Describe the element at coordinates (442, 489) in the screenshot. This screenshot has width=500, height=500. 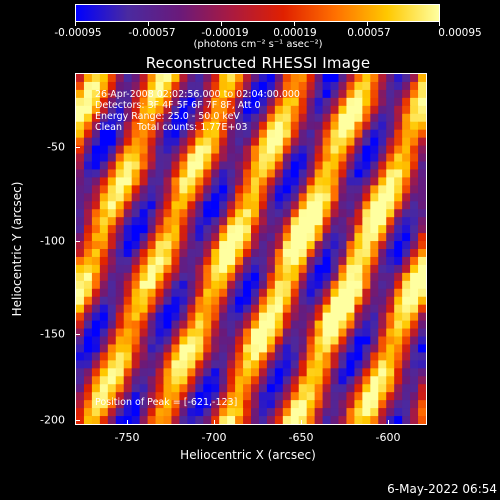
I see `plot-timestamp: 6-May-2022 06:54` at that location.